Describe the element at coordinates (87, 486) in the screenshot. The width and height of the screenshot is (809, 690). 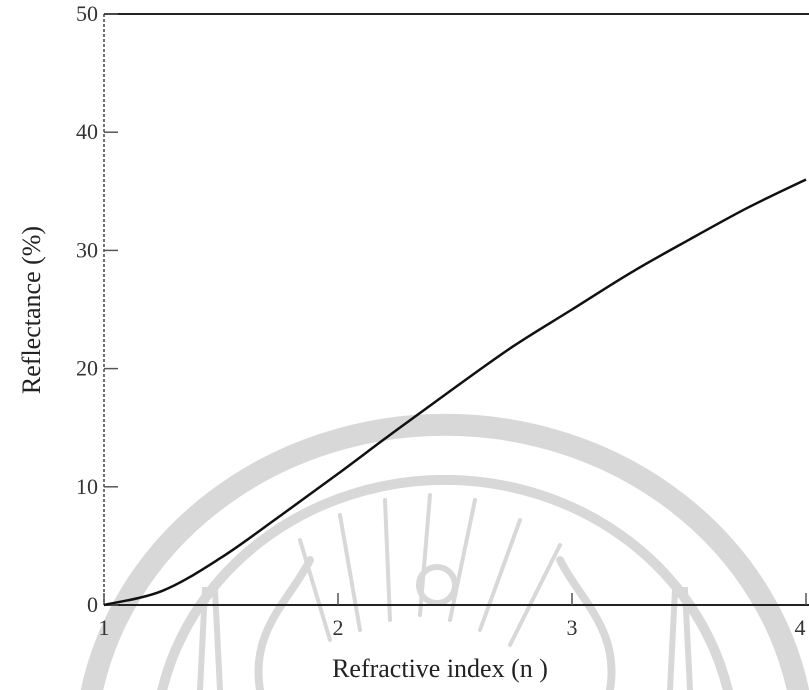
I see `y-tick-label: 10` at that location.